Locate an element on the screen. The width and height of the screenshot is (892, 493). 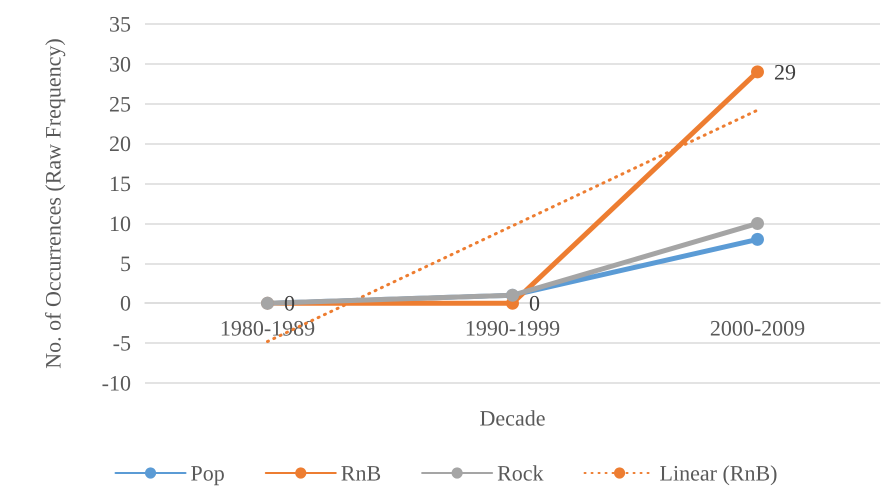
legend-label: RnB is located at coordinates (361, 473).